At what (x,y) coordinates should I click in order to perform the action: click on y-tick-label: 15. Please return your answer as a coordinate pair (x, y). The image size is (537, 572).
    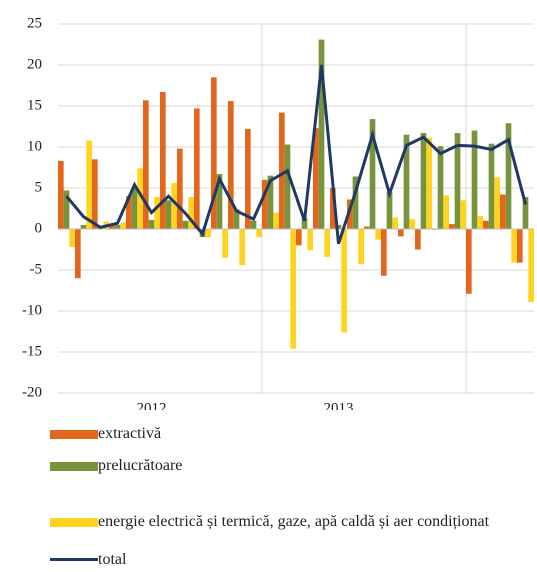
    Looking at the image, I should click on (34, 105).